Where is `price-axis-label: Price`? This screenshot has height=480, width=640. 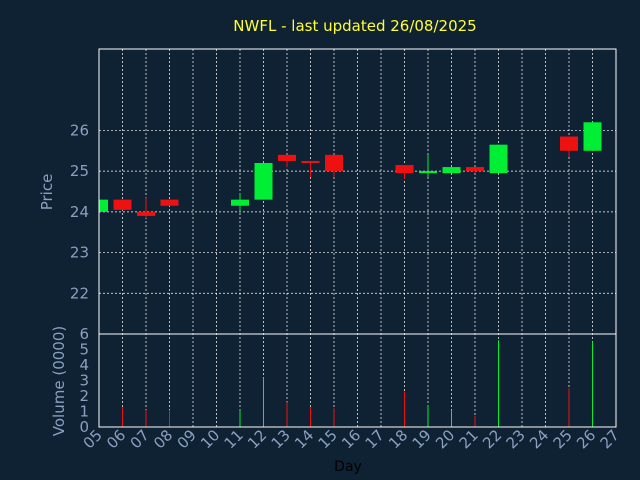 price-axis-label: Price is located at coordinates (47, 192).